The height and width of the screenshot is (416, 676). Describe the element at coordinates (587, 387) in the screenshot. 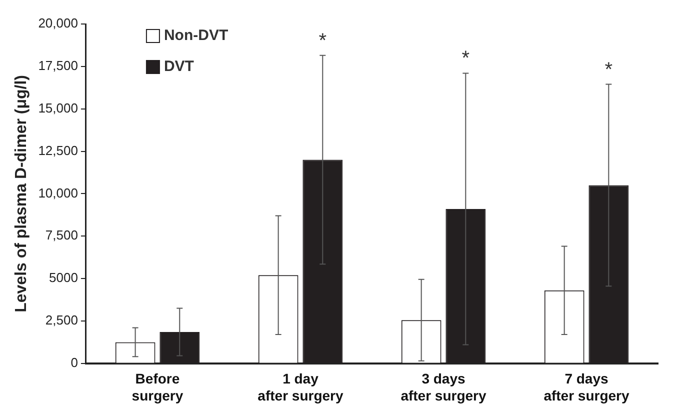

I see `x-tick-label: 7 days after surgery` at that location.